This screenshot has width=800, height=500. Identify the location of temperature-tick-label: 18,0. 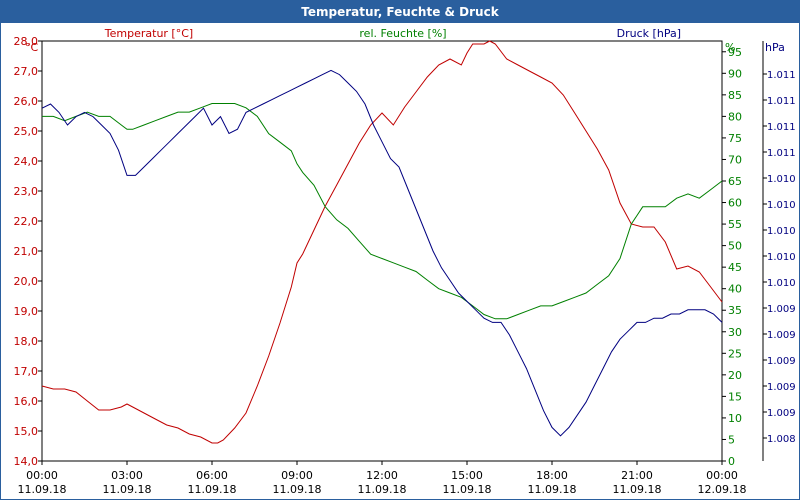
(26, 341).